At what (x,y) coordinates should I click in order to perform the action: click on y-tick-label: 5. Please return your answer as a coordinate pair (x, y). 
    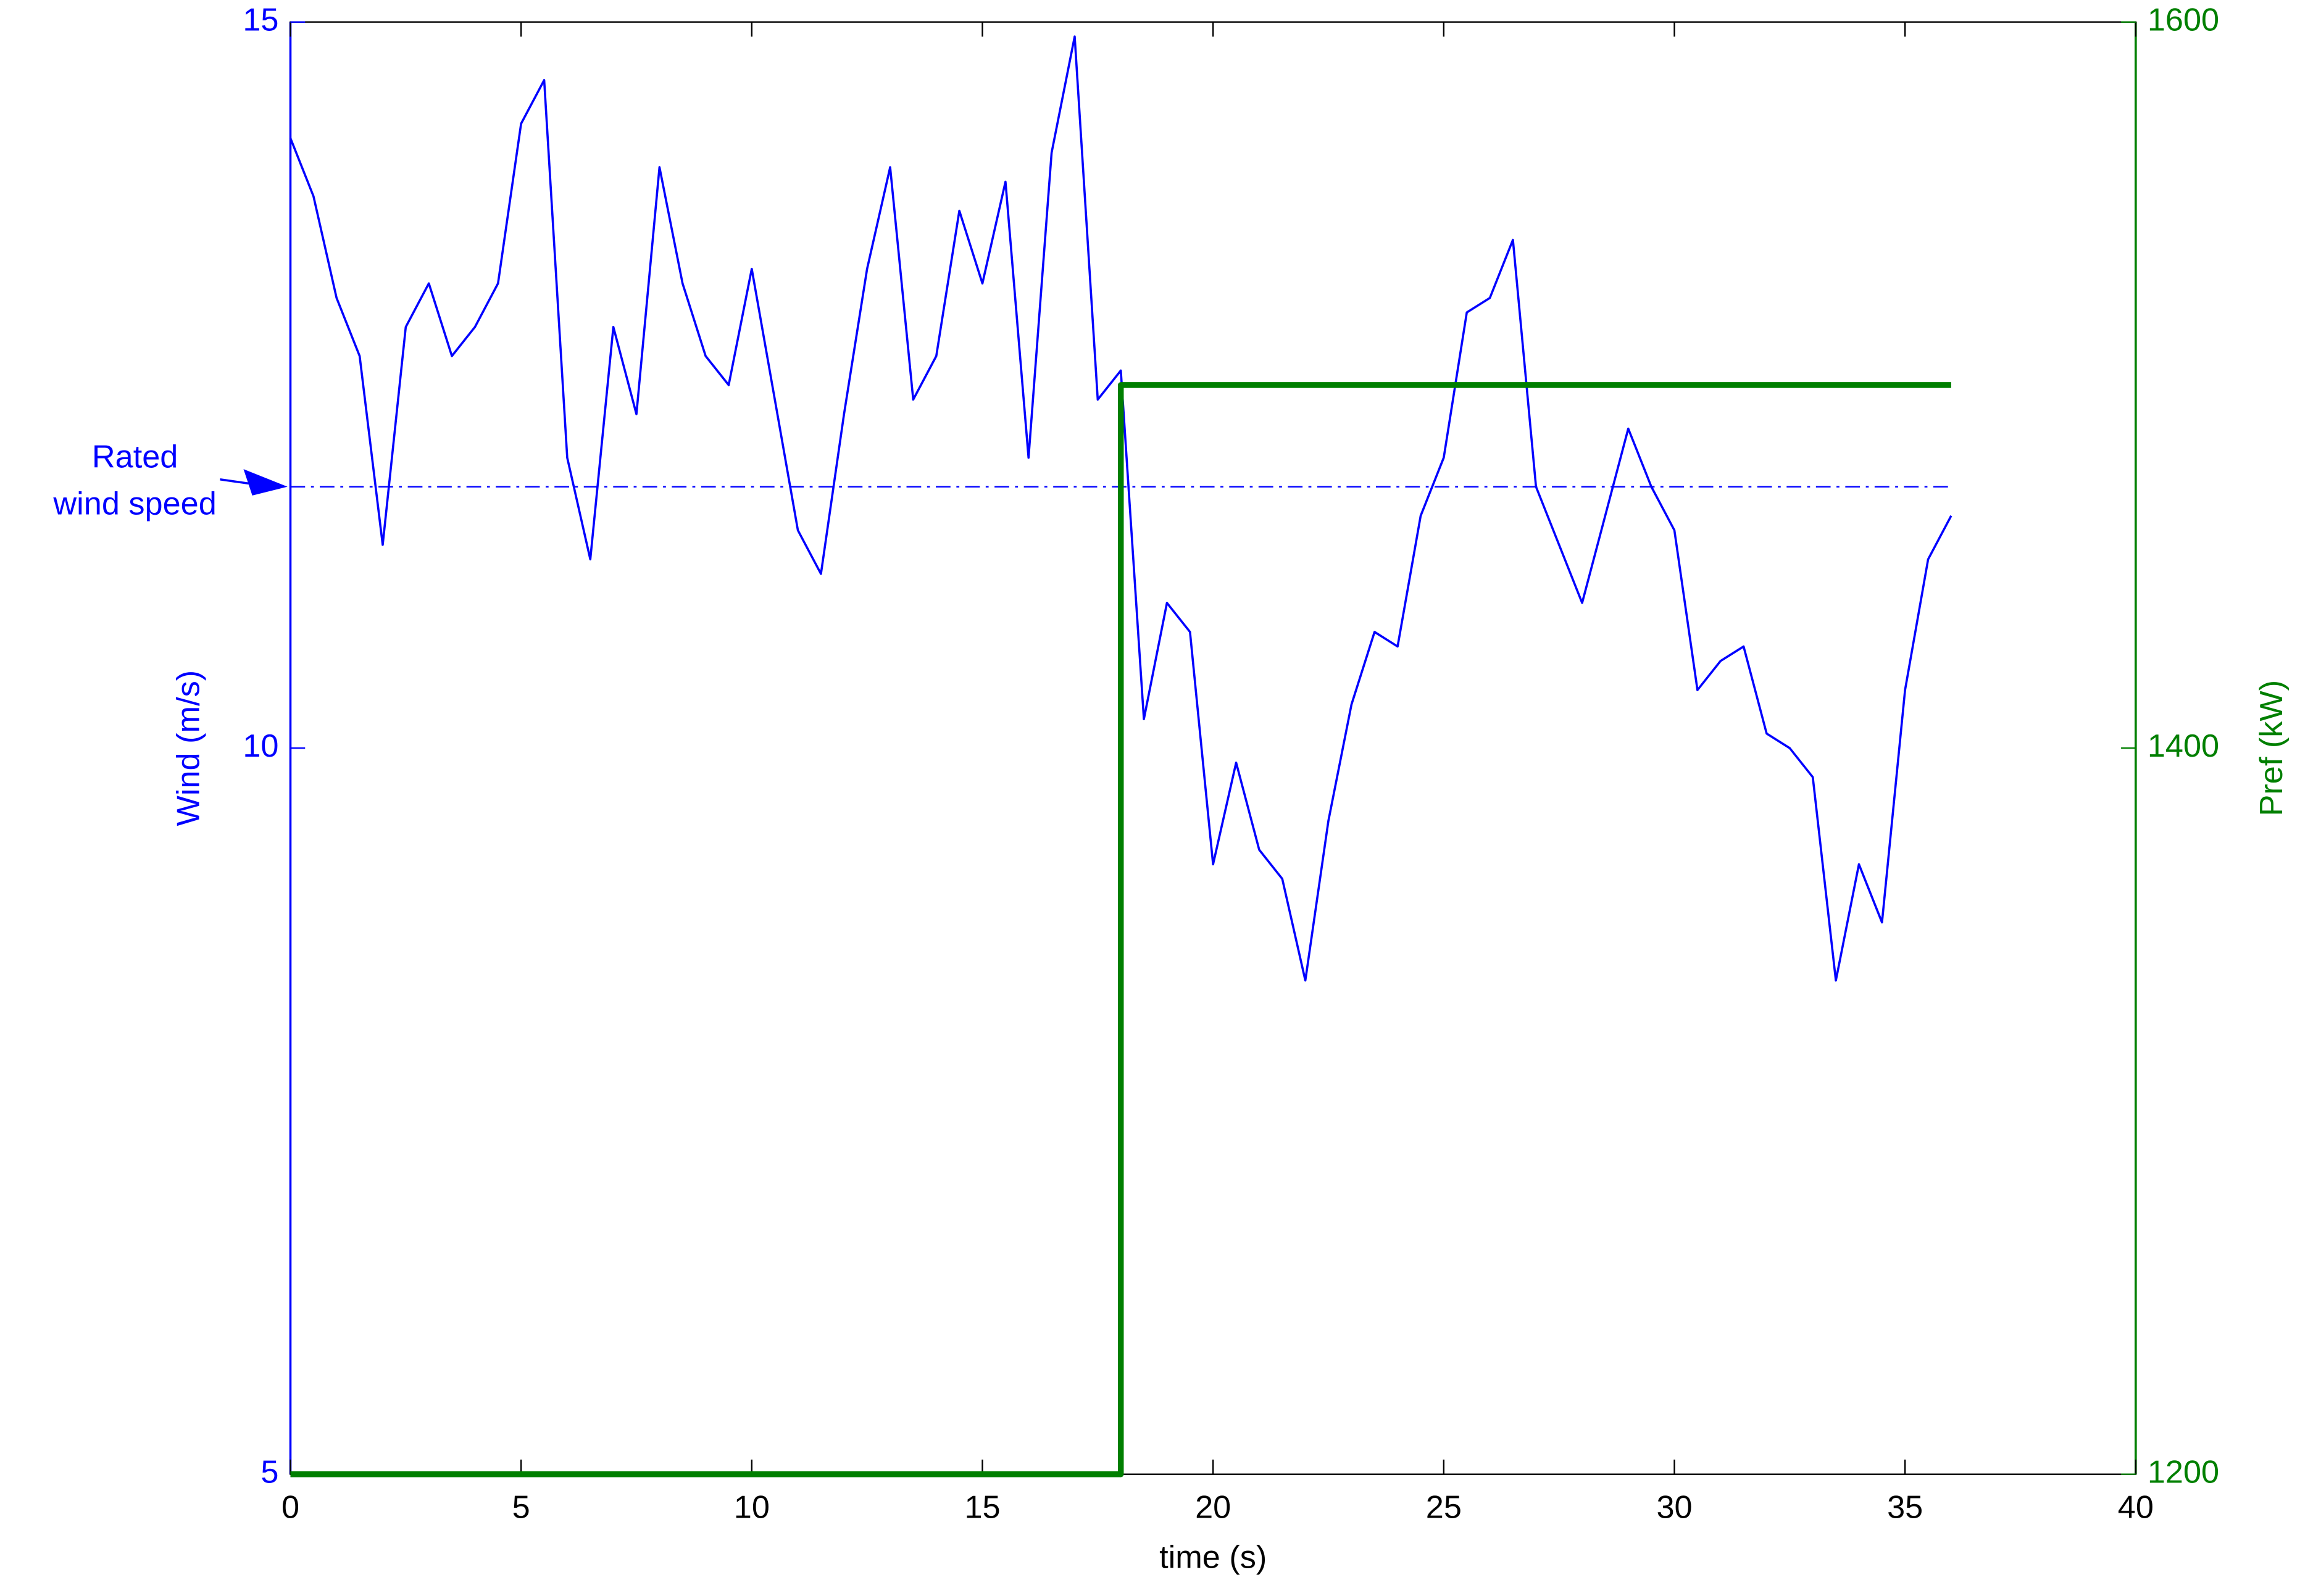
    Looking at the image, I should click on (269, 1473).